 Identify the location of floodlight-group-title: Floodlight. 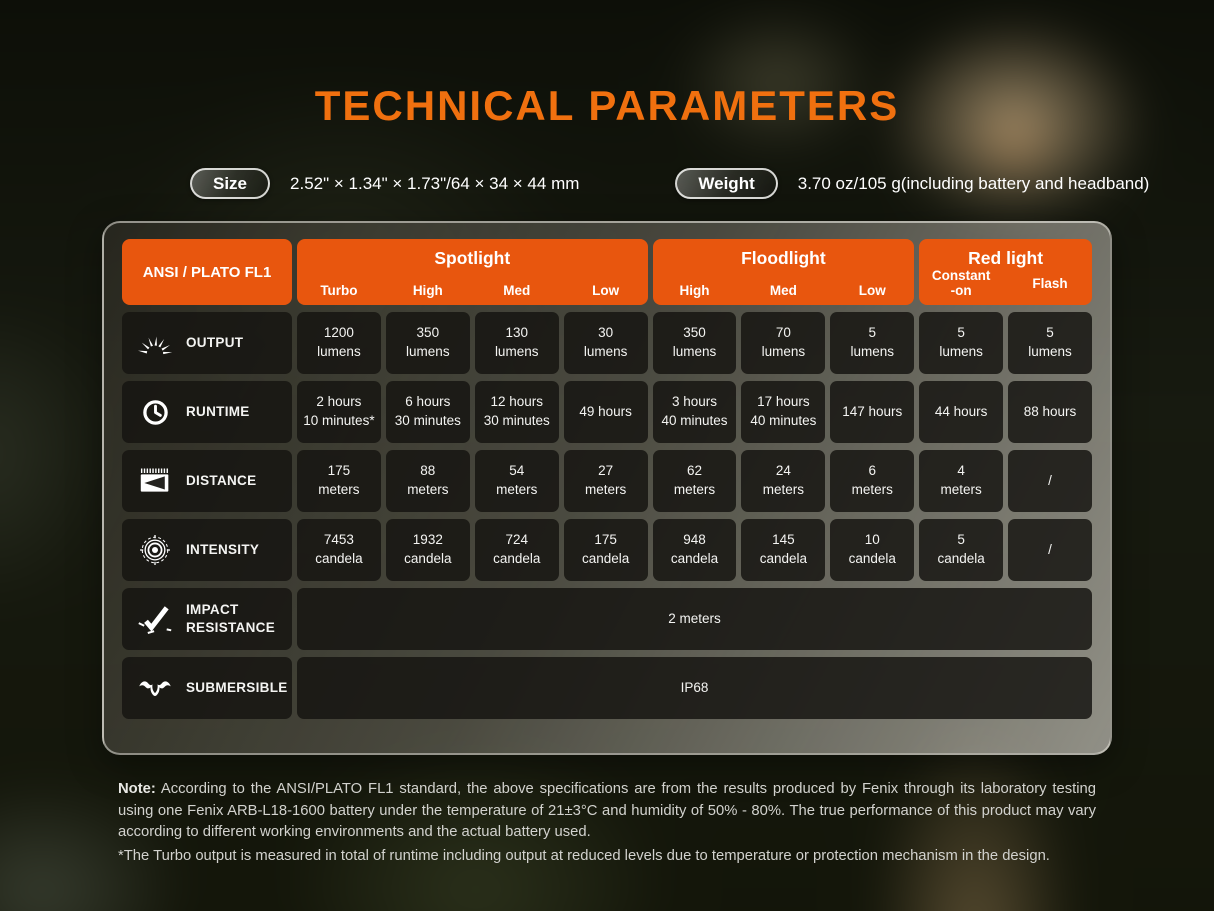
(783, 258).